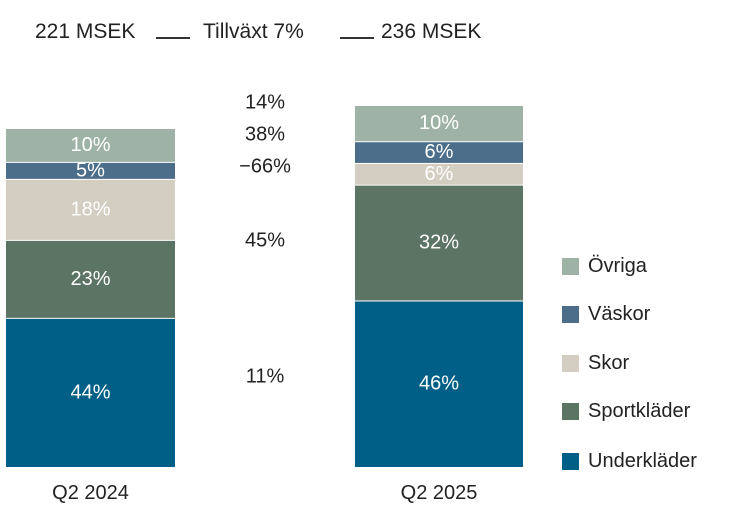 This screenshot has width=753, height=523. I want to click on legend-label: Övriga, so click(617, 265).